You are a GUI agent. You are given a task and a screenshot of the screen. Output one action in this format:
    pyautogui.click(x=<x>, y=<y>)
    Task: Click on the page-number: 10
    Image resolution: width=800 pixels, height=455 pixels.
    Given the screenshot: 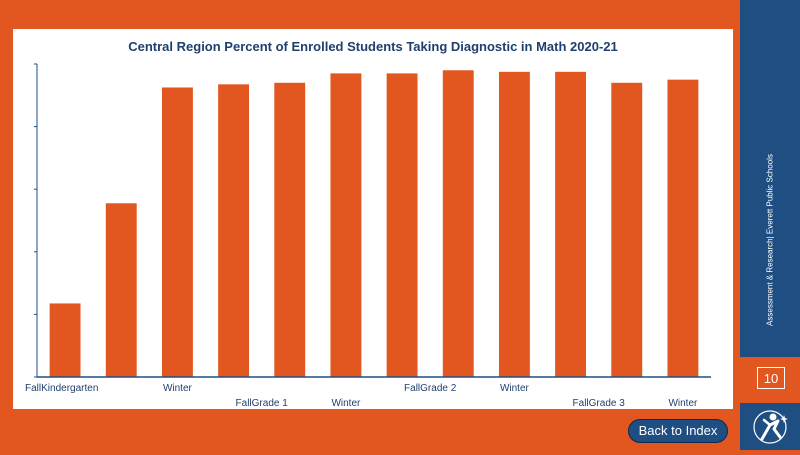 What is the action you would take?
    pyautogui.click(x=771, y=378)
    